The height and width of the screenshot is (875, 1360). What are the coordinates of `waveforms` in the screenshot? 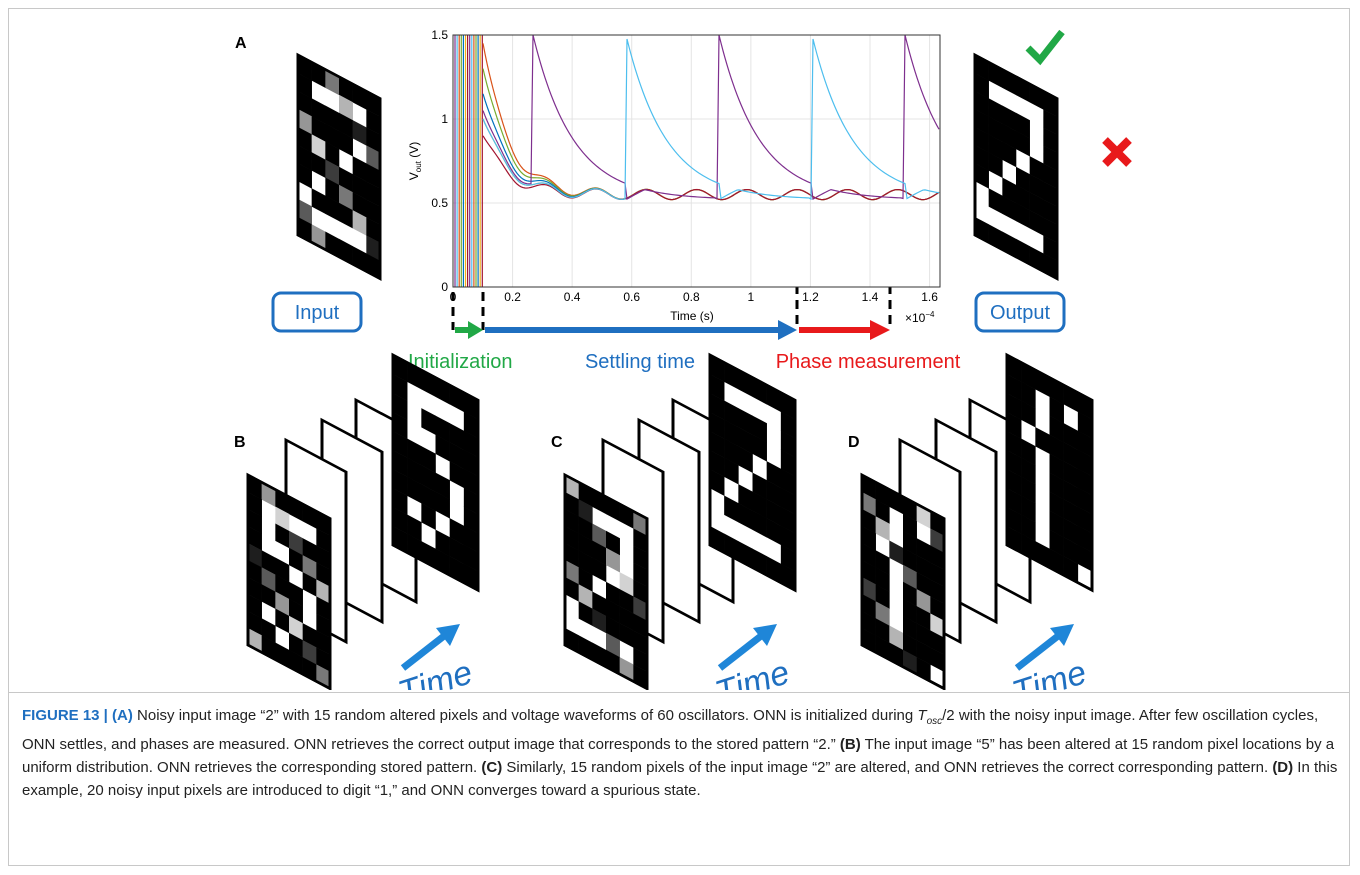 It's located at (697, 161).